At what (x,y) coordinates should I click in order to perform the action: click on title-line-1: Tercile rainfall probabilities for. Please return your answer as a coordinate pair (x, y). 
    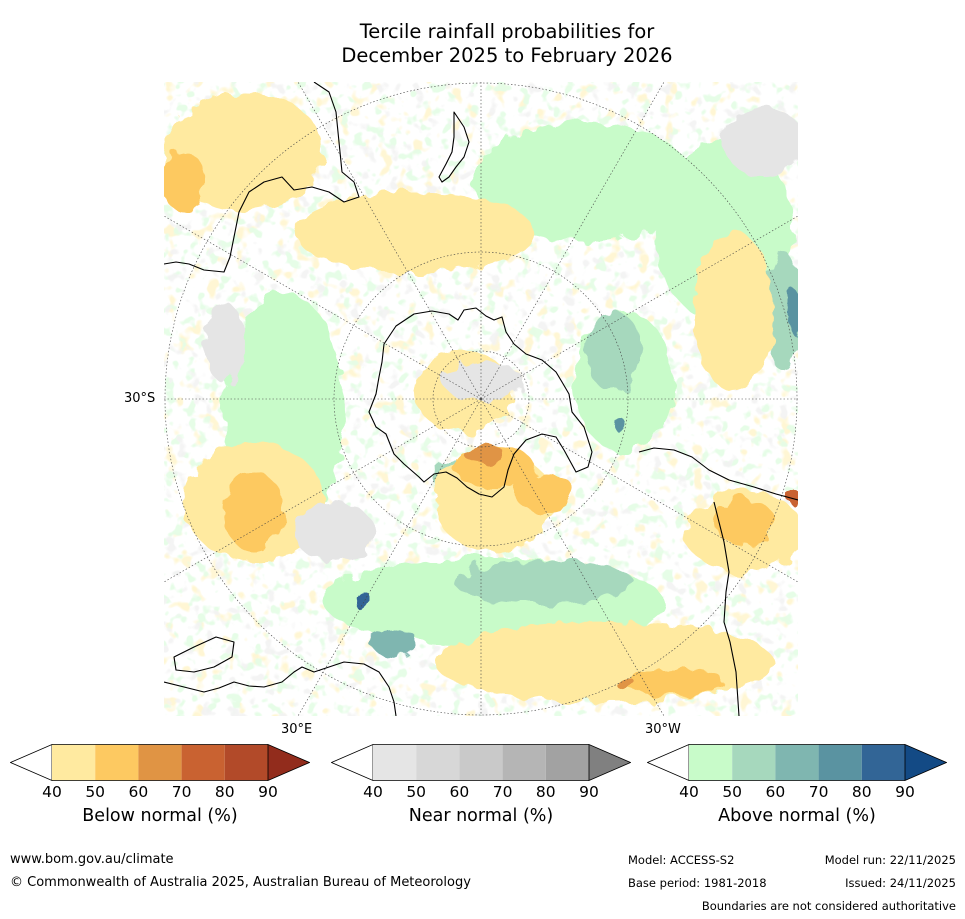
    Looking at the image, I should click on (507, 31).